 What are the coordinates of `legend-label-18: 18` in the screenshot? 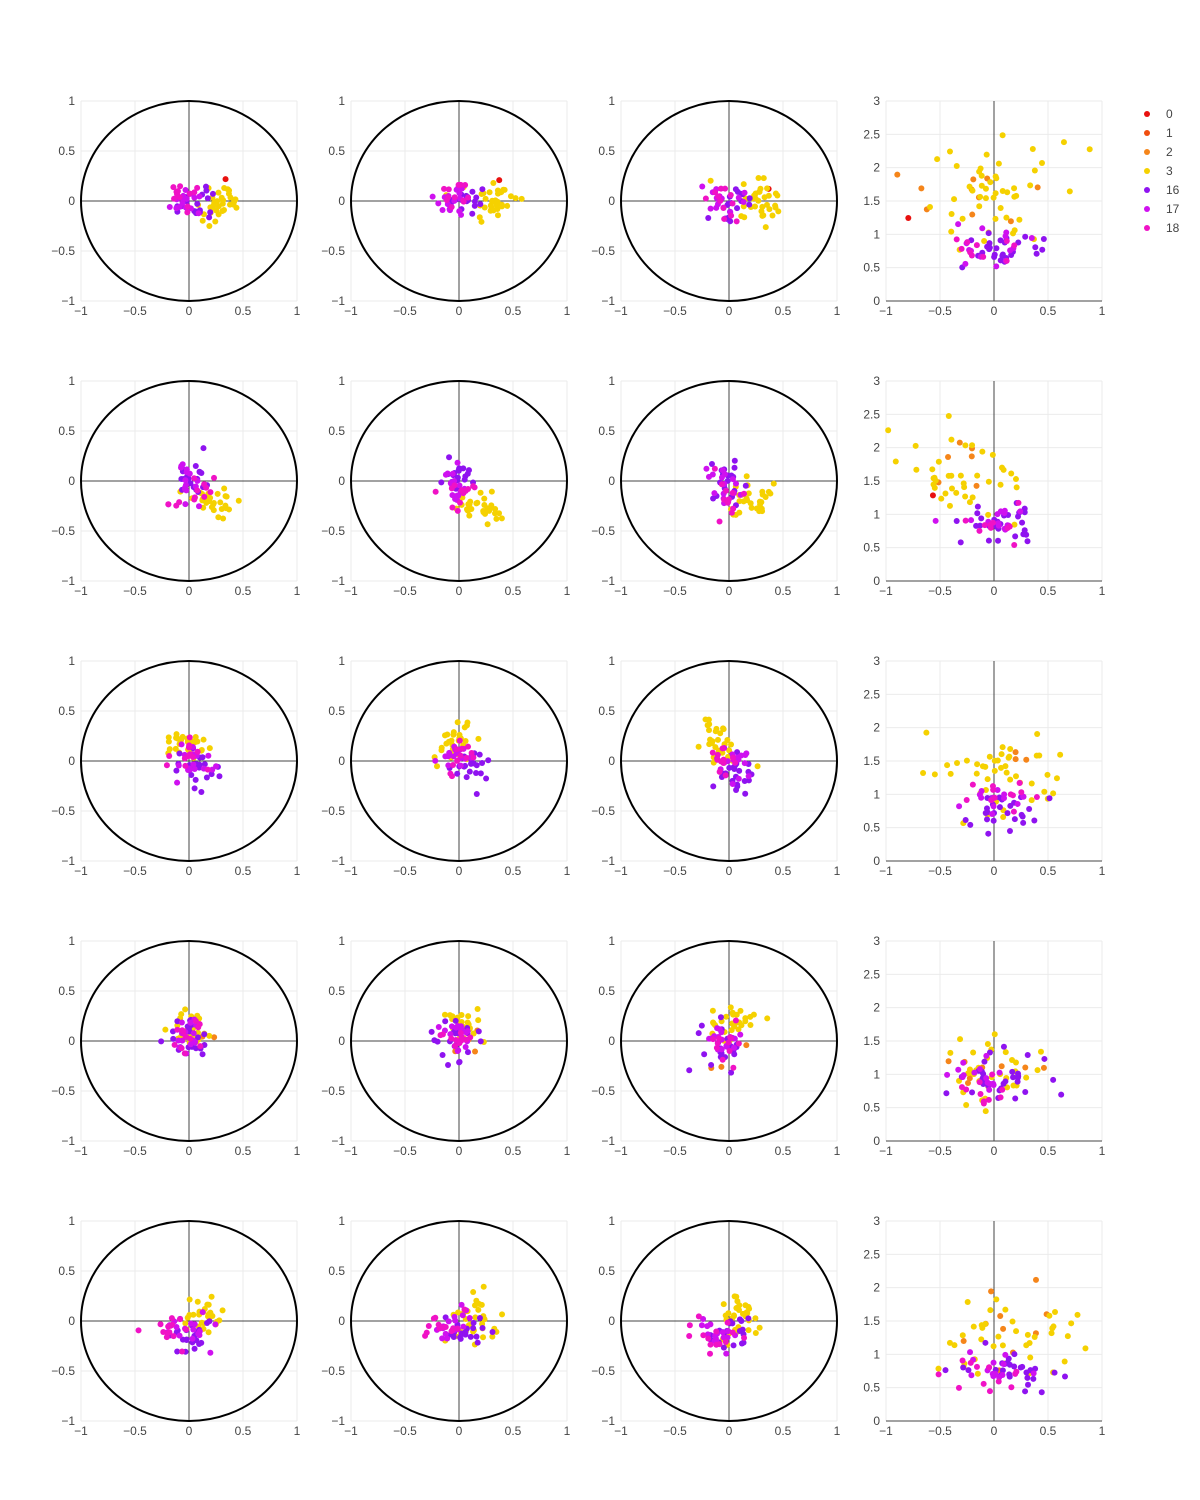 It's located at (1173, 228).